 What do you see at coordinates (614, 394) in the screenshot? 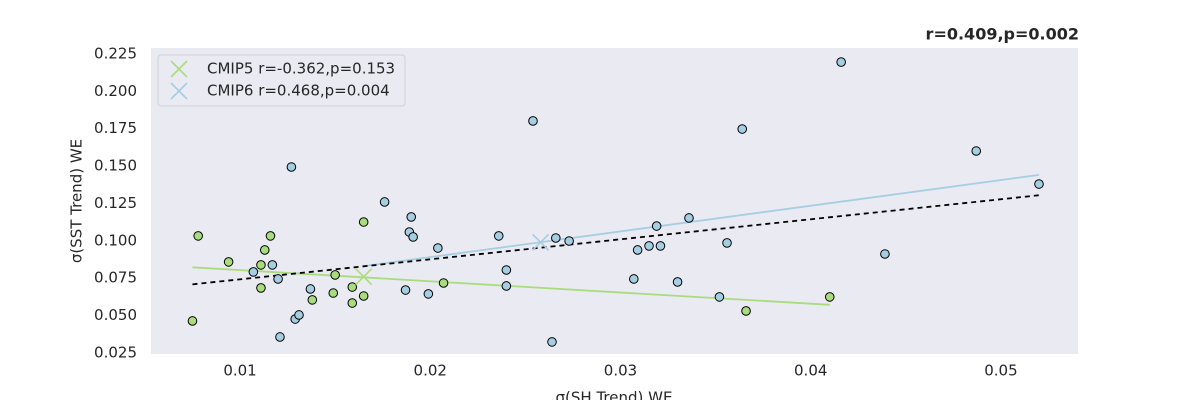
I see `x-axis-label: σ(SH Trend) WE` at bounding box center [614, 394].